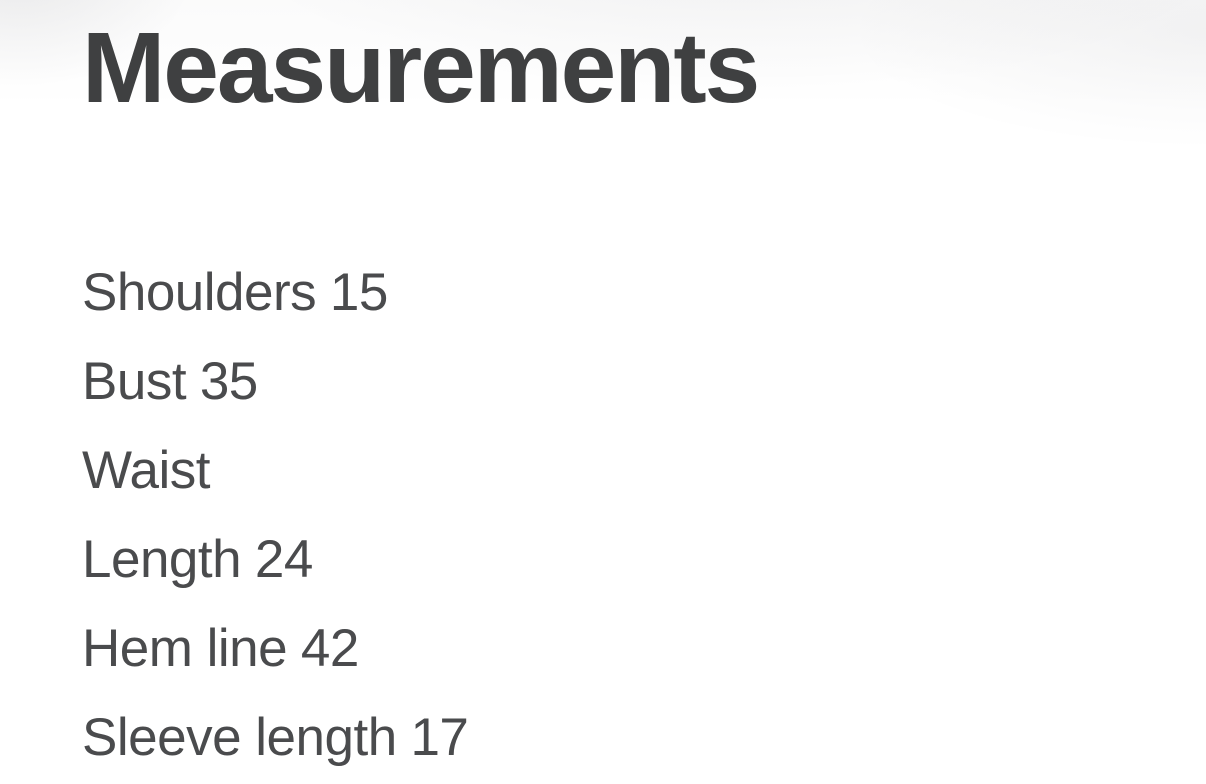 The image size is (1206, 784). Describe the element at coordinates (358, 292) in the screenshot. I see `measurement-value: 15` at that location.